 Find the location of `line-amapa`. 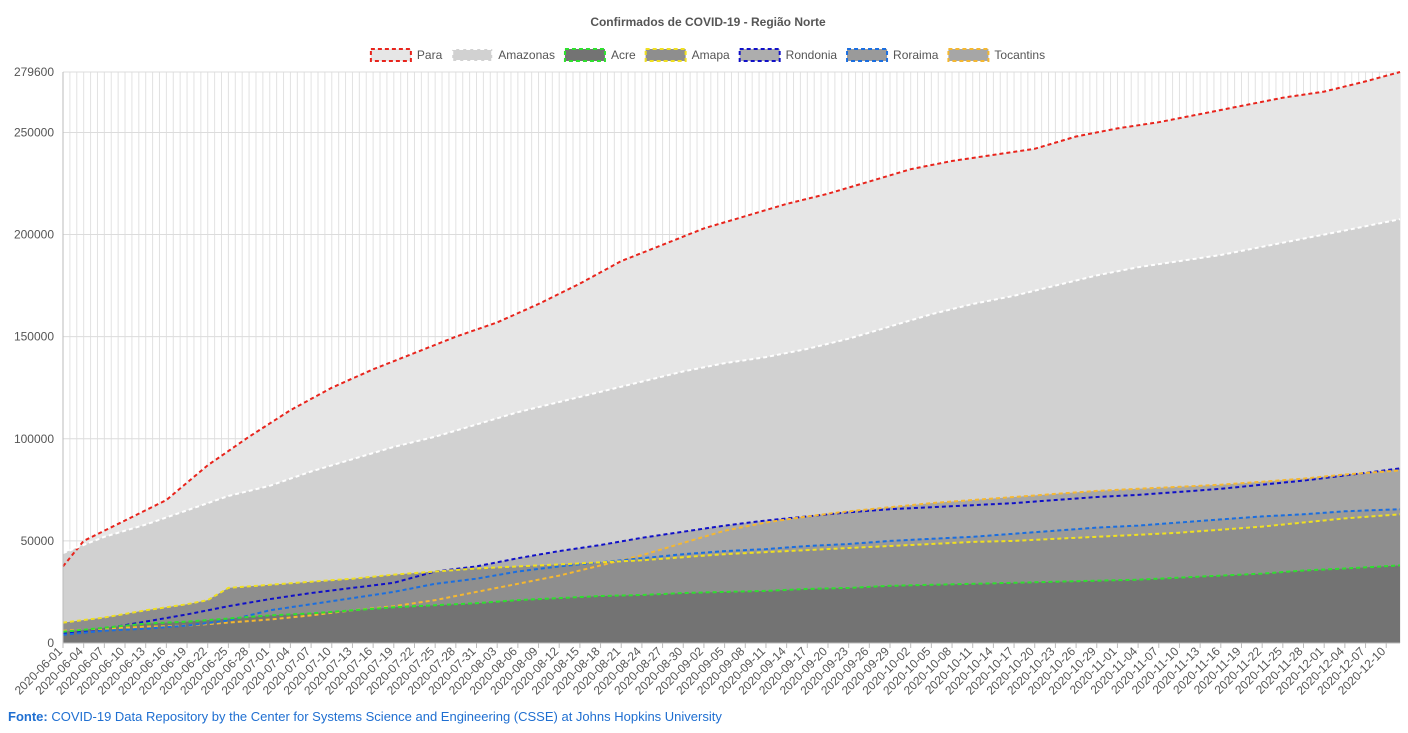

line-amapa is located at coordinates (731, 568).